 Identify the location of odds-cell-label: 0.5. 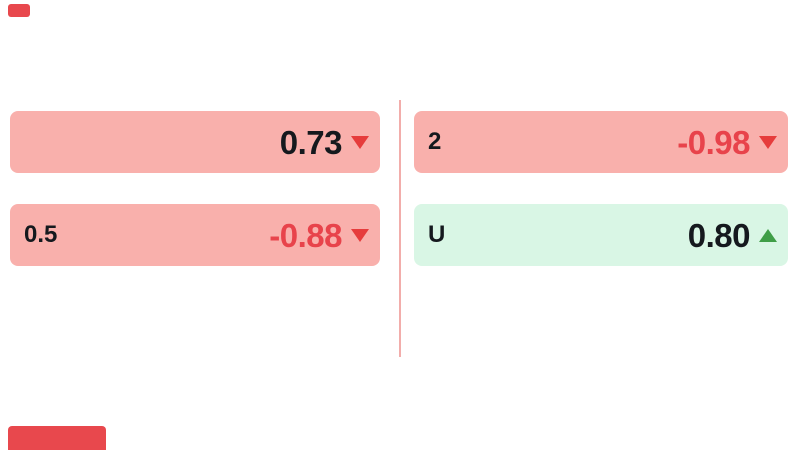
(41, 234).